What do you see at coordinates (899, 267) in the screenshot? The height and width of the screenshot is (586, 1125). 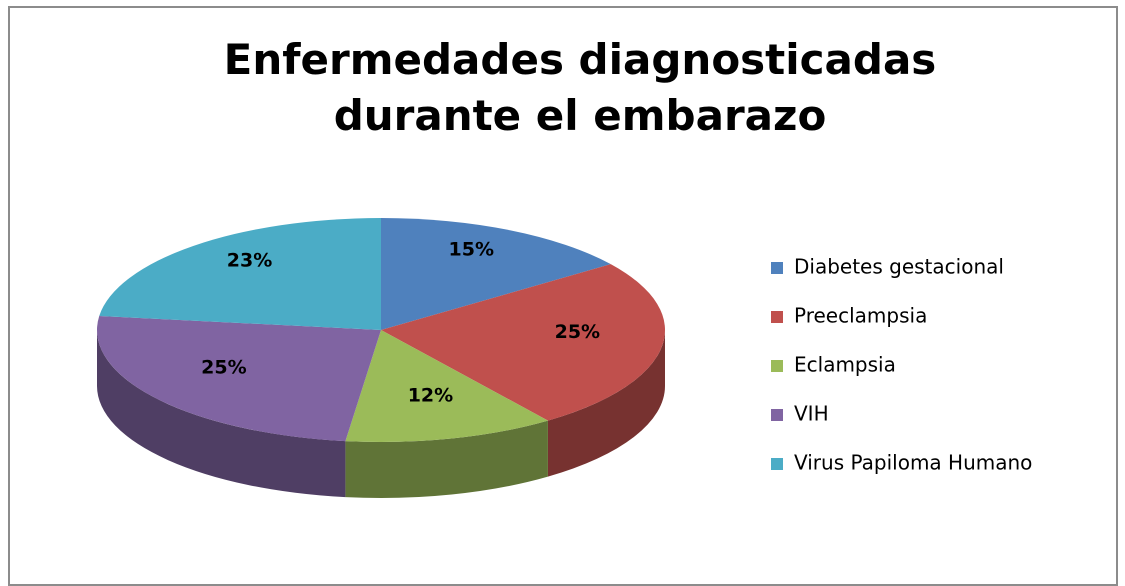 I see `legend-label: Diabetes gestacional` at bounding box center [899, 267].